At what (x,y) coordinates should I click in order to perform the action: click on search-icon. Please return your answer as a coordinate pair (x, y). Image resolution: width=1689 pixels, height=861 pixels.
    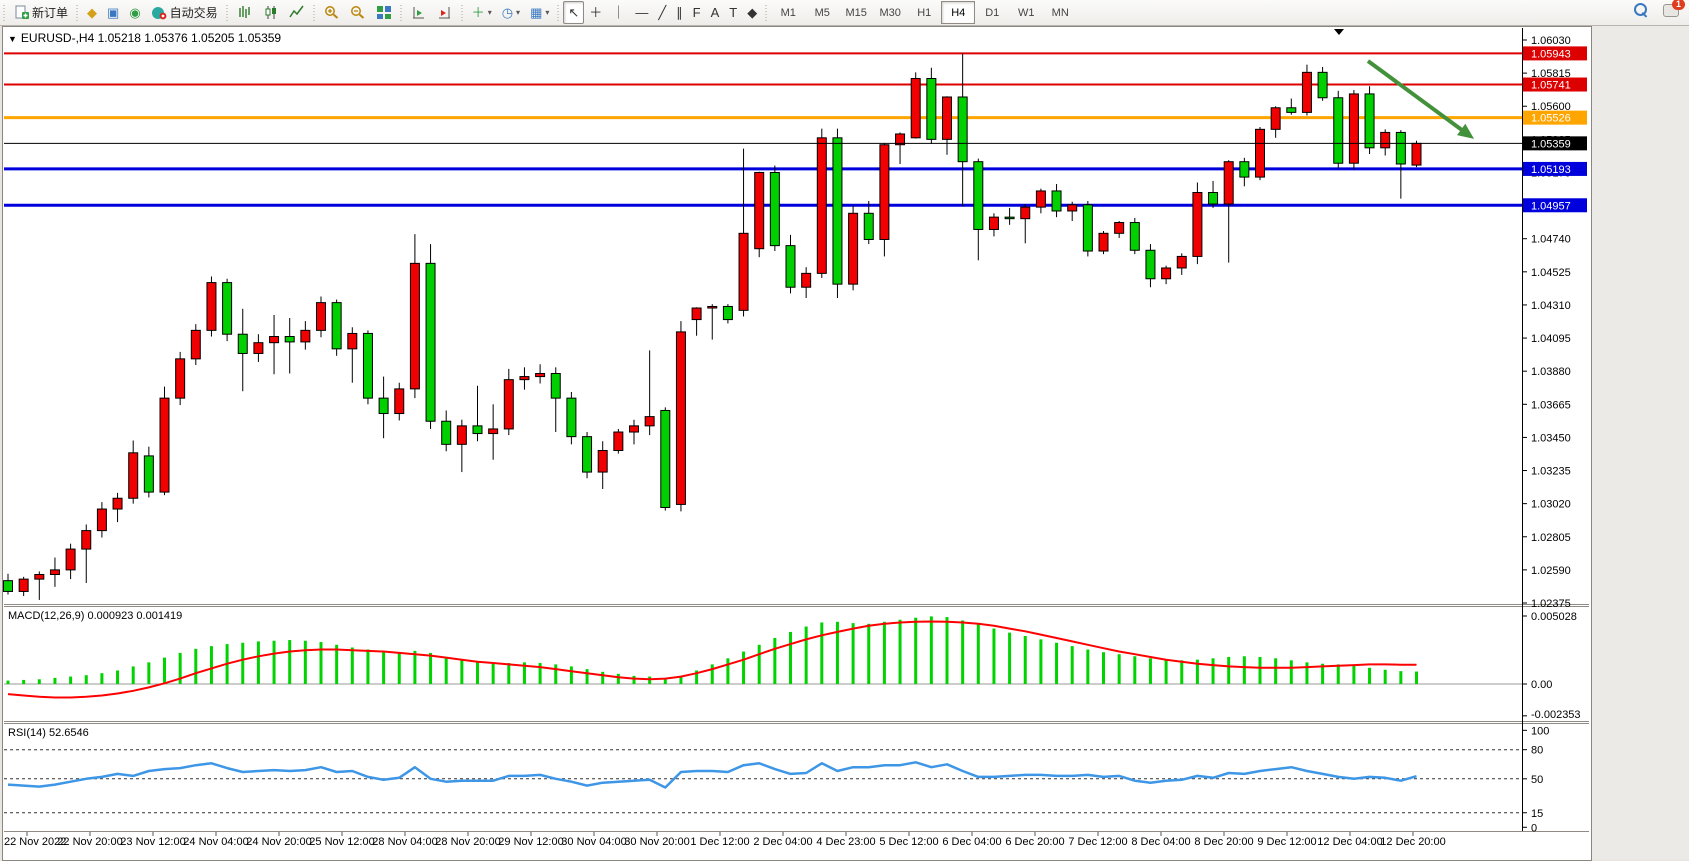
    Looking at the image, I should click on (1641, 10).